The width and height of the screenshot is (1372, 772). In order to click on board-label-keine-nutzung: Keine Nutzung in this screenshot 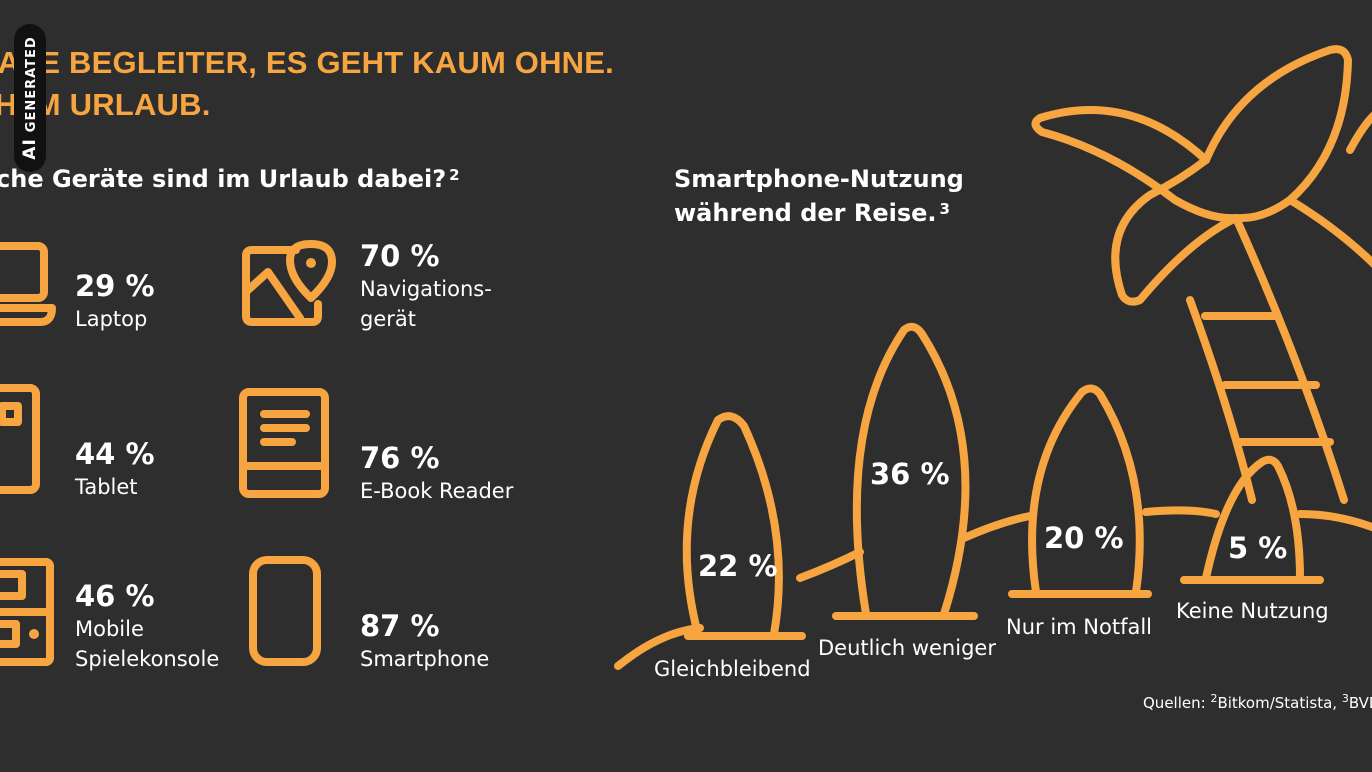, I will do `click(1252, 611)`.